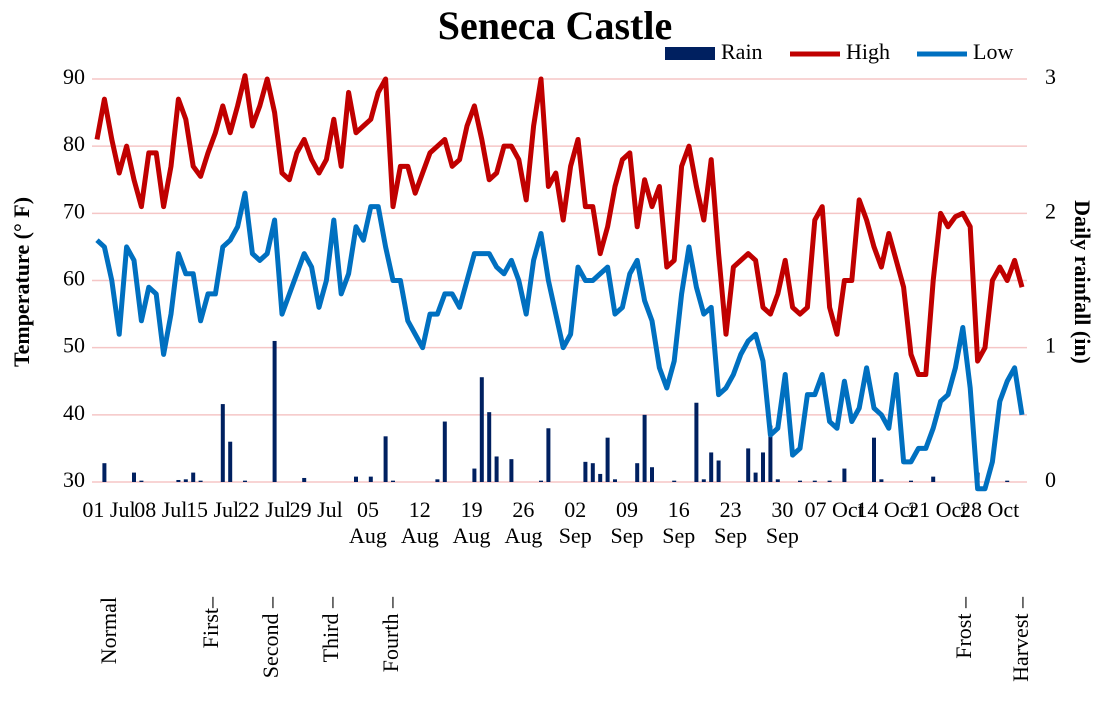 The height and width of the screenshot is (702, 1097). Describe the element at coordinates (1082, 282) in the screenshot. I see `y2-axis-label: Daily rainfall (in)` at that location.